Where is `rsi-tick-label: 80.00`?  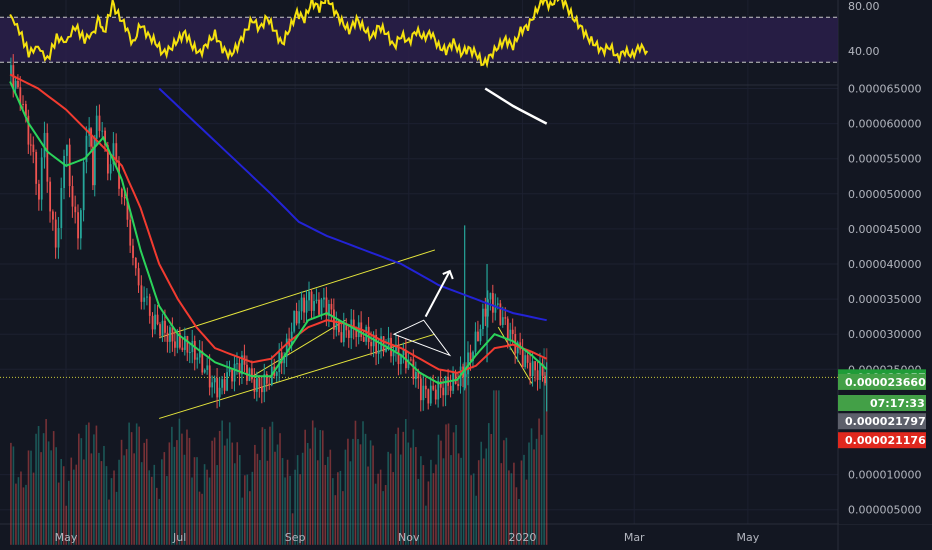
rsi-tick-label: 80.00 is located at coordinates (864, 6).